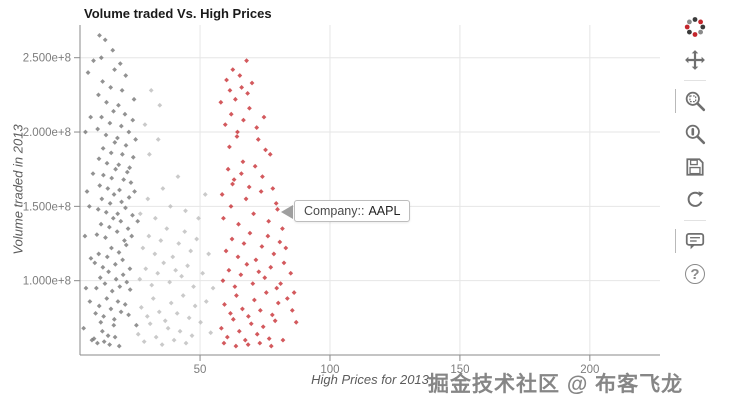 The image size is (744, 411). What do you see at coordinates (370, 379) in the screenshot?
I see `x-axis-label: High Prices for 2013` at bounding box center [370, 379].